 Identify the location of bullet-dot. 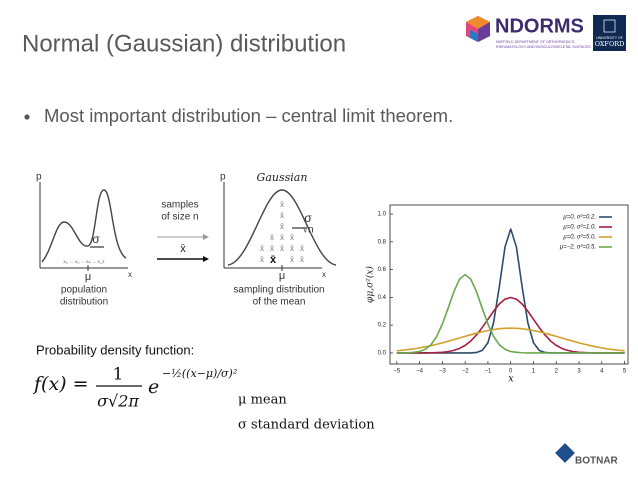
(27, 117).